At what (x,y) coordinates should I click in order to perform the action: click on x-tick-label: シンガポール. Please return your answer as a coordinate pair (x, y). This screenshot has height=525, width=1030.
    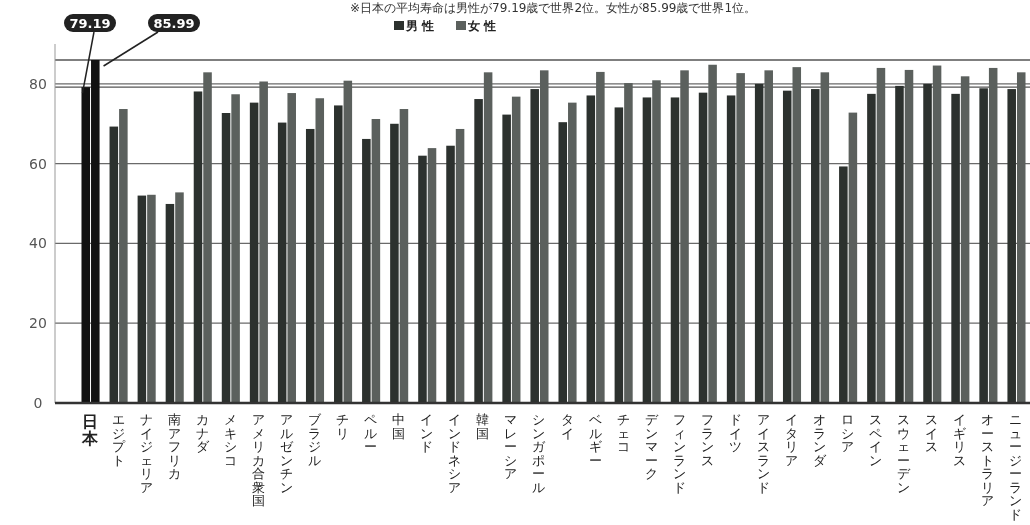
    Looking at the image, I should click on (539, 453).